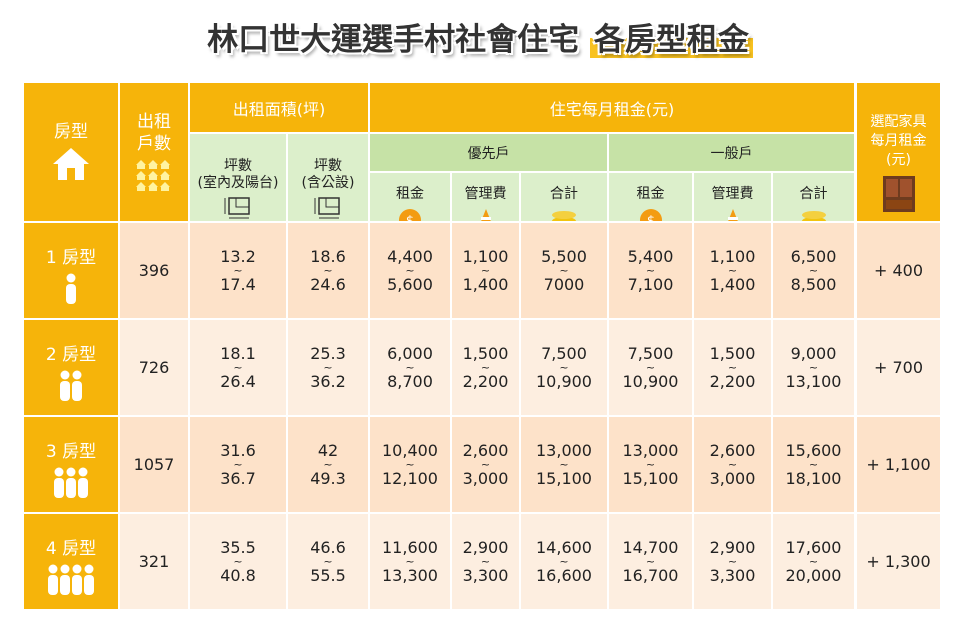 The height and width of the screenshot is (624, 960). Describe the element at coordinates (154, 133) in the screenshot. I see `header-text: 出租戶數` at that location.